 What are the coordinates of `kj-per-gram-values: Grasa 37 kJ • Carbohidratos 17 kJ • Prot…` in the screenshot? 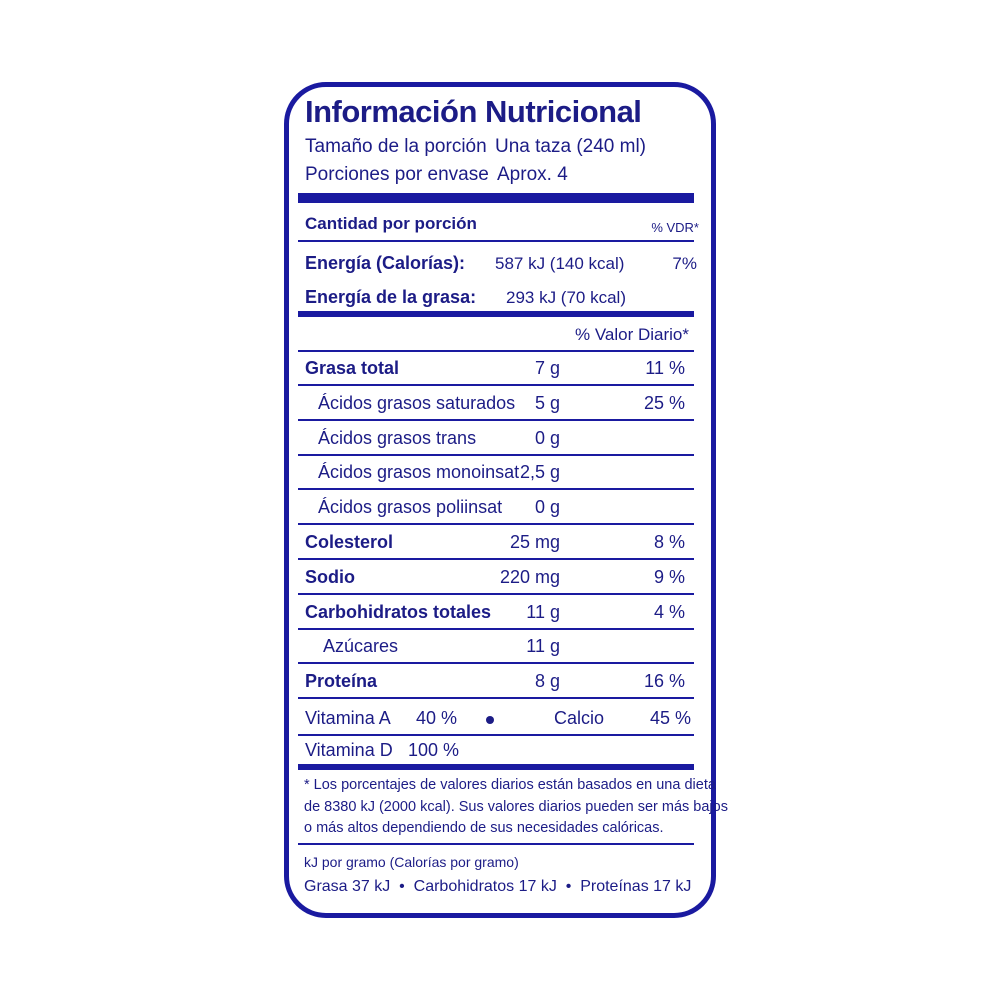 It's located at (498, 886).